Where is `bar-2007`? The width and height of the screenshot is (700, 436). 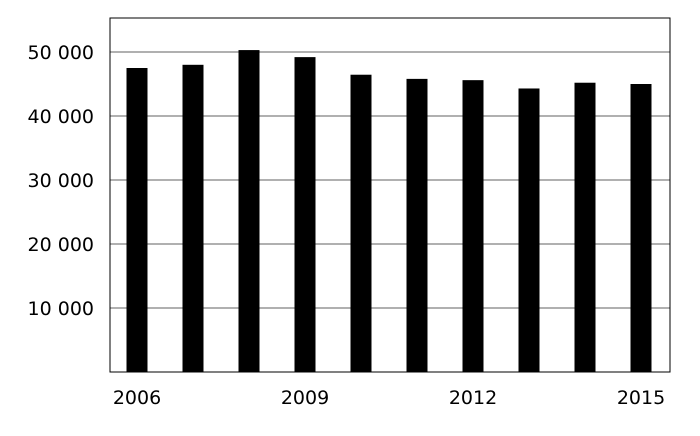 bar-2007 is located at coordinates (193, 218).